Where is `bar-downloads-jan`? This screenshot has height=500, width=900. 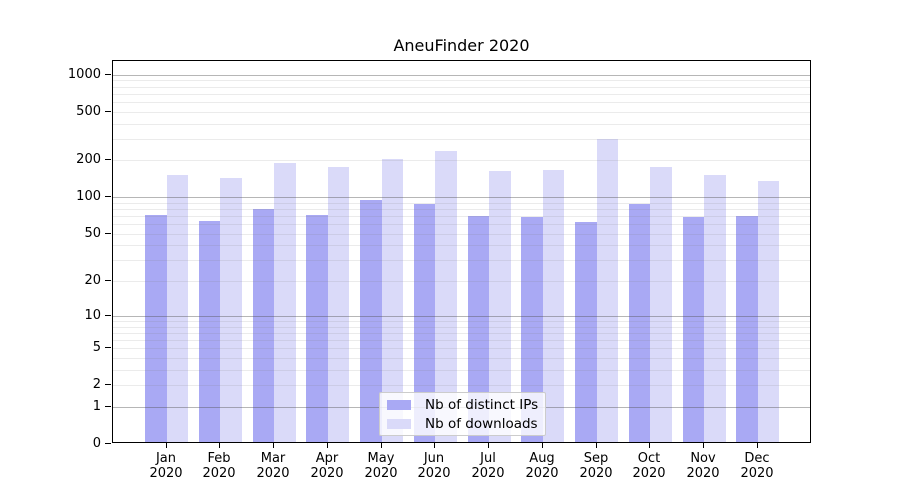
bar-downloads-jan is located at coordinates (177, 308).